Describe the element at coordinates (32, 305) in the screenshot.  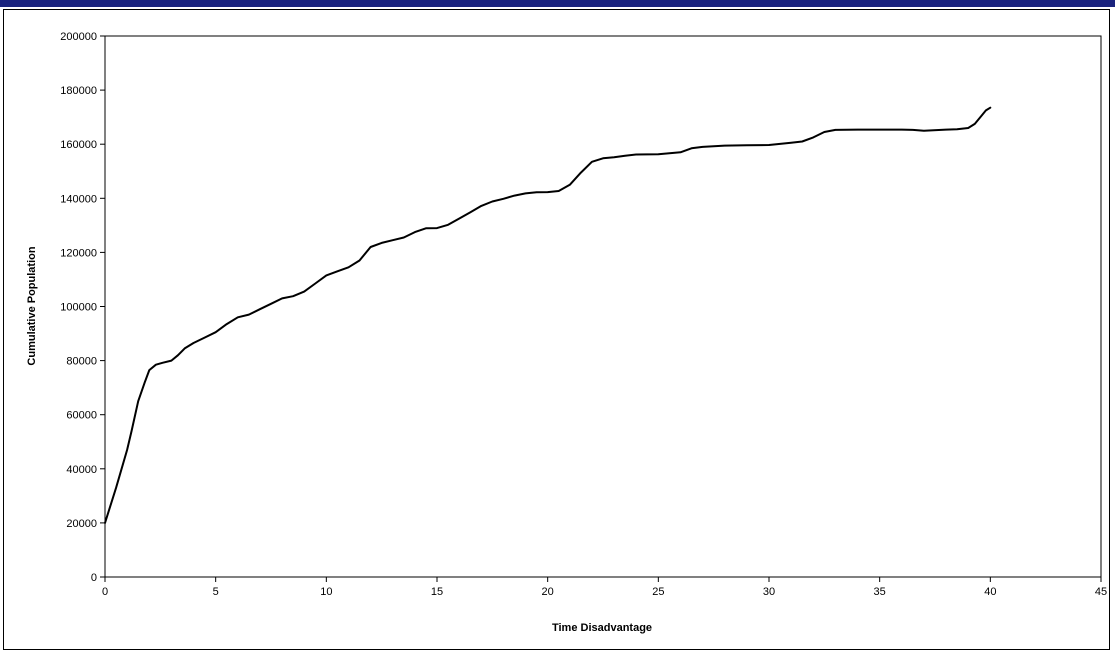
I see `y-axis-title: Cumulative Population` at that location.